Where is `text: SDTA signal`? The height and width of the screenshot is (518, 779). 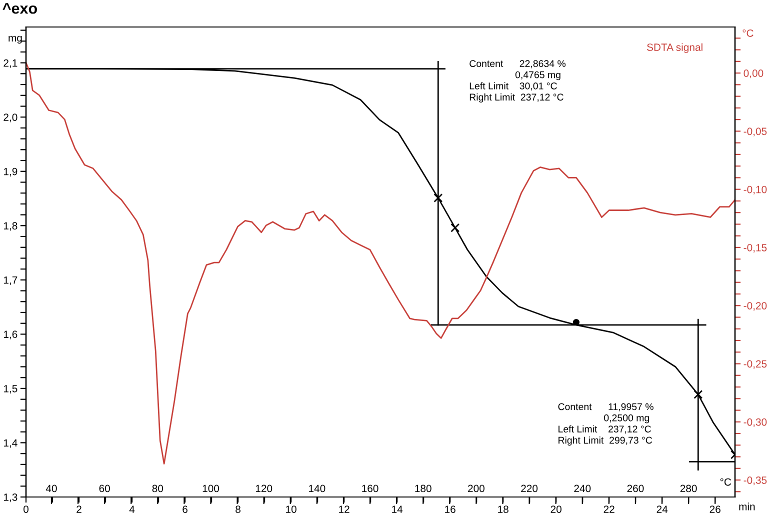
text: SDTA signal is located at coordinates (674, 48).